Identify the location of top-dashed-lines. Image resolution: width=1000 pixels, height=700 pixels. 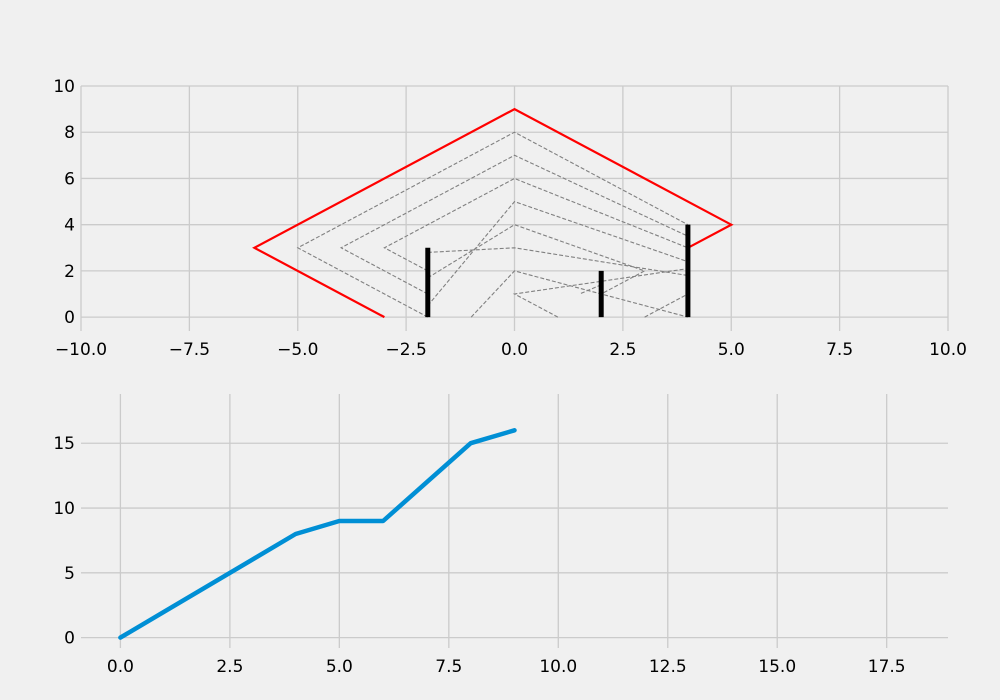
(492, 224).